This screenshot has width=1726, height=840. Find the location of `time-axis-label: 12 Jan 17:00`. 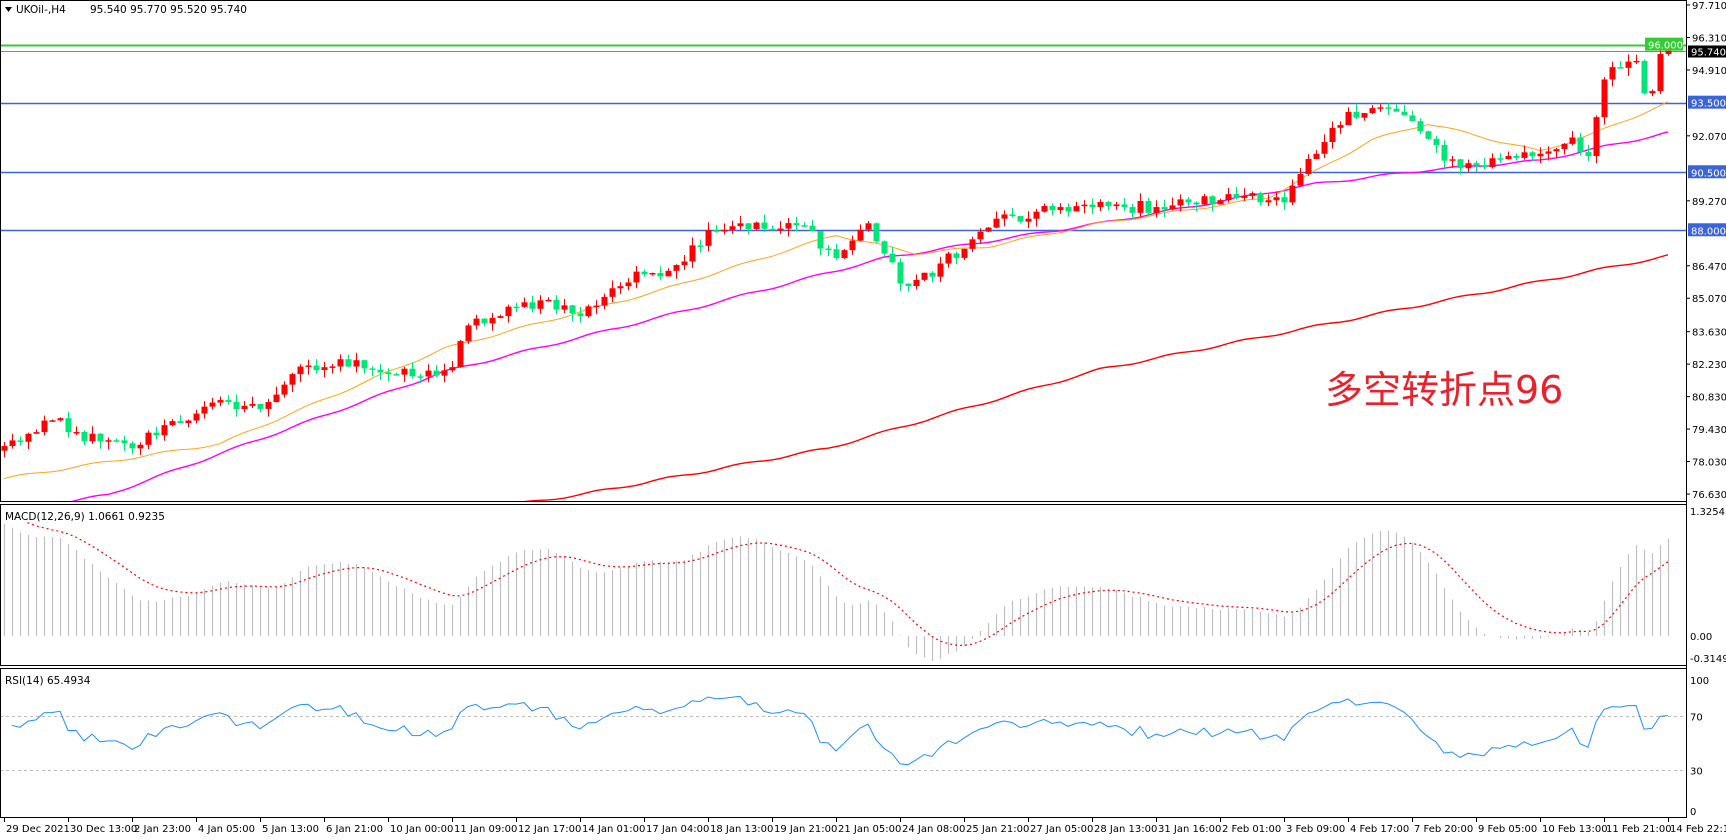

time-axis-label: 12 Jan 17:00 is located at coordinates (549, 829).